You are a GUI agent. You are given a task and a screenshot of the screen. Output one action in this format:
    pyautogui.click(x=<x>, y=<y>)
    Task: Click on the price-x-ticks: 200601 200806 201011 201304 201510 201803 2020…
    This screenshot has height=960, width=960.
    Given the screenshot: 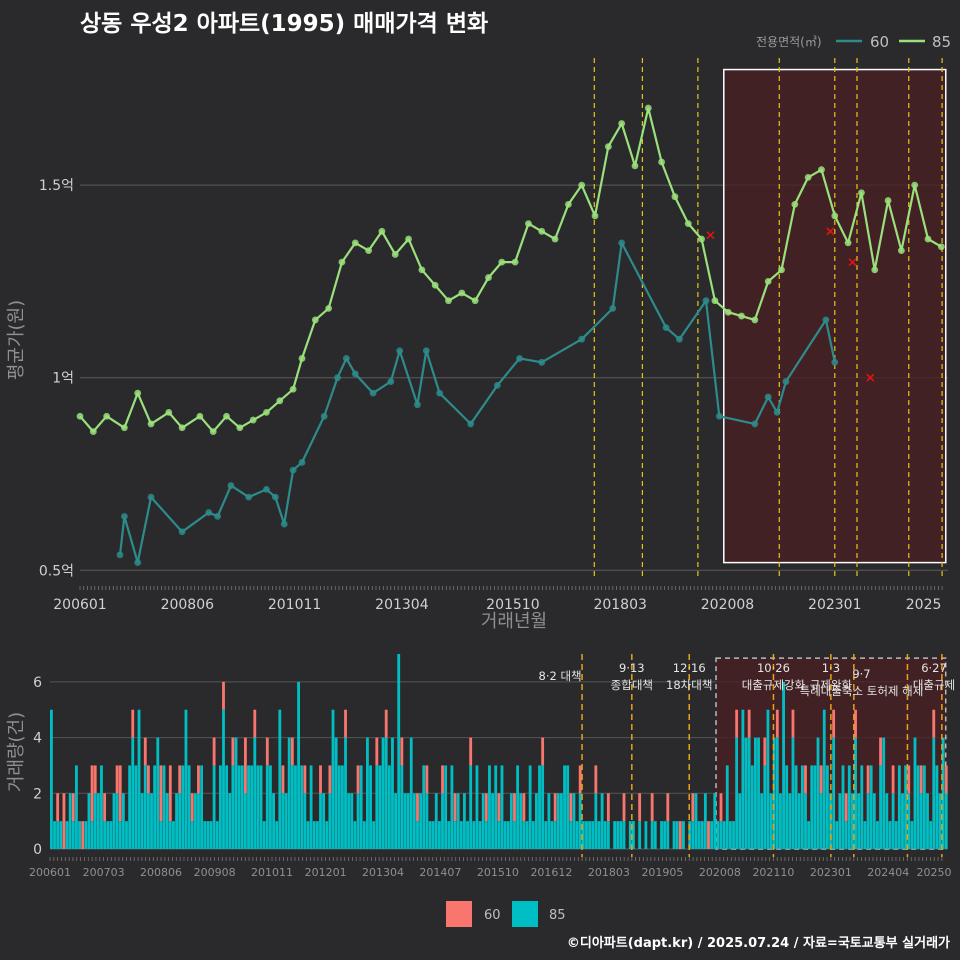 What is the action you would take?
    pyautogui.click(x=498, y=599)
    